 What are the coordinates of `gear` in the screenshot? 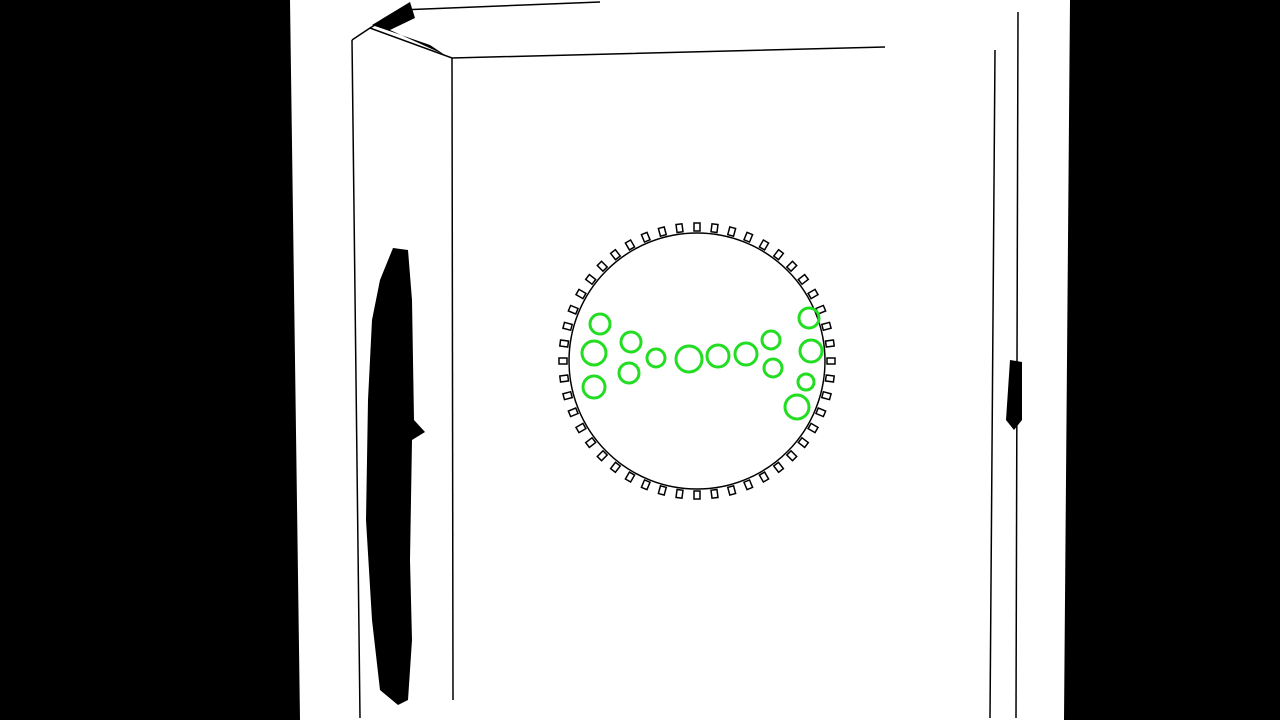 It's located at (697, 361).